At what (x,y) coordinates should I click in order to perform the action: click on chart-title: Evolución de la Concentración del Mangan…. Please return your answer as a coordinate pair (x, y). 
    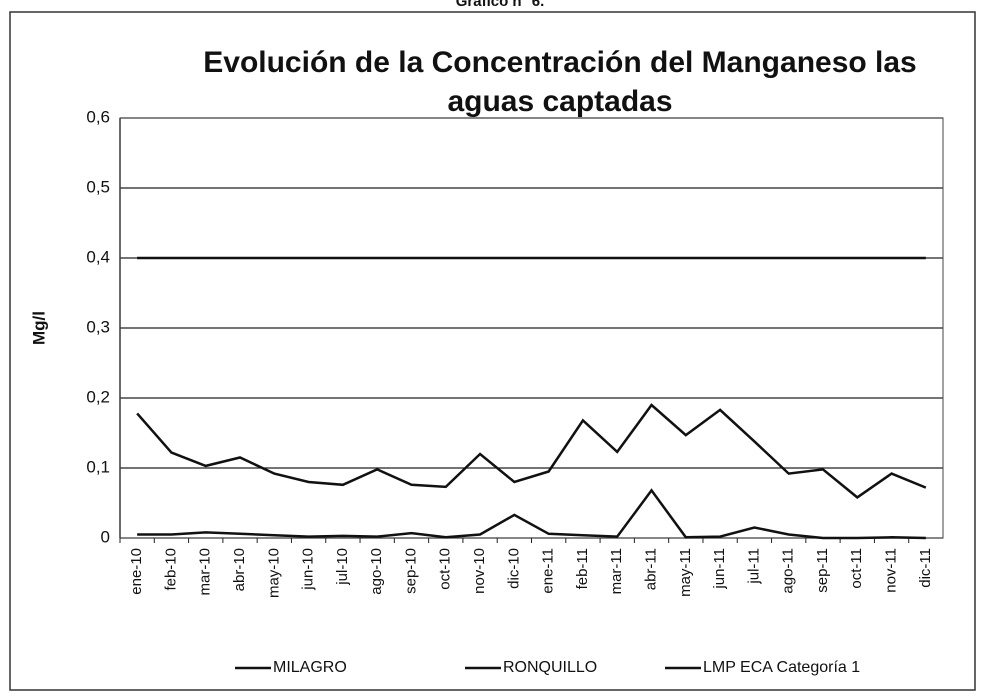
    Looking at the image, I should click on (560, 62).